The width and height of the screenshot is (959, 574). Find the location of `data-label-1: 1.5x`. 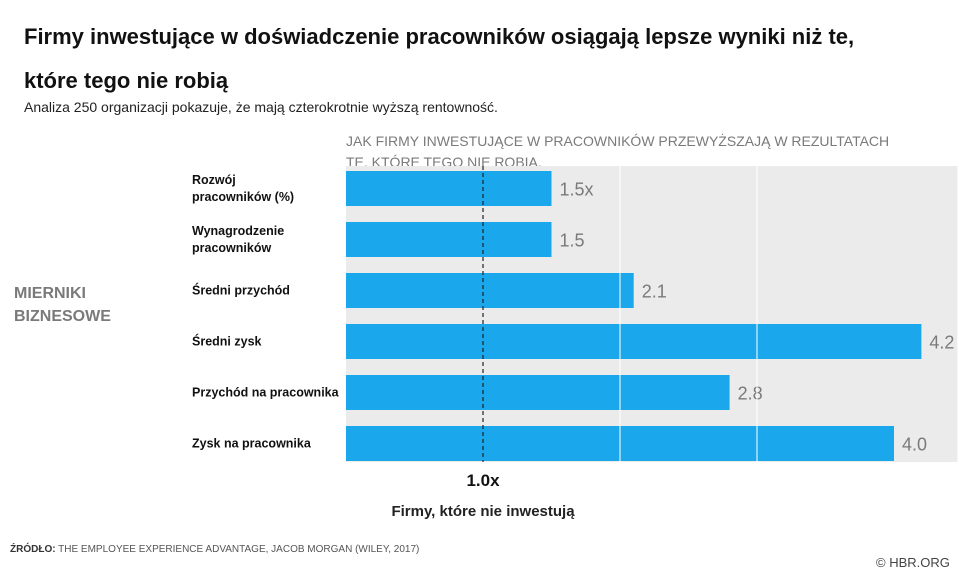

data-label-1: 1.5x is located at coordinates (577, 190).